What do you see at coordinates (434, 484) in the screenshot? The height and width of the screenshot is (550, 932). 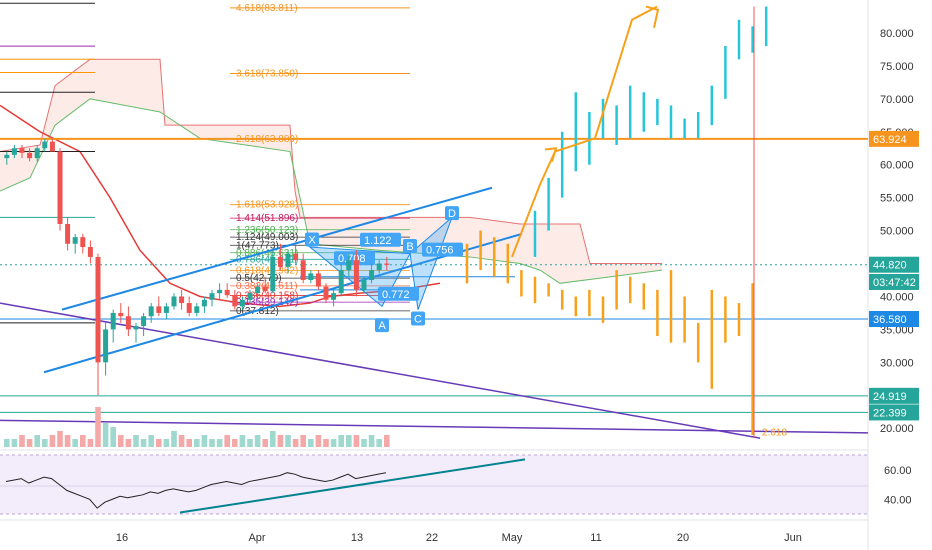 I see `rsi-band` at bounding box center [434, 484].